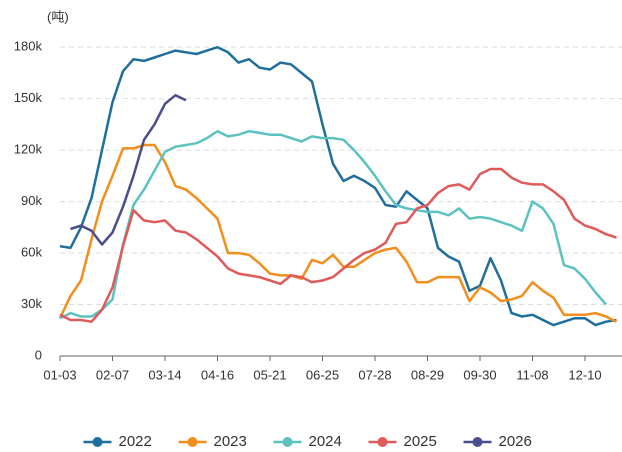 The height and width of the screenshot is (452, 622). What do you see at coordinates (135, 441) in the screenshot?
I see `legend-label: 2022` at bounding box center [135, 441].